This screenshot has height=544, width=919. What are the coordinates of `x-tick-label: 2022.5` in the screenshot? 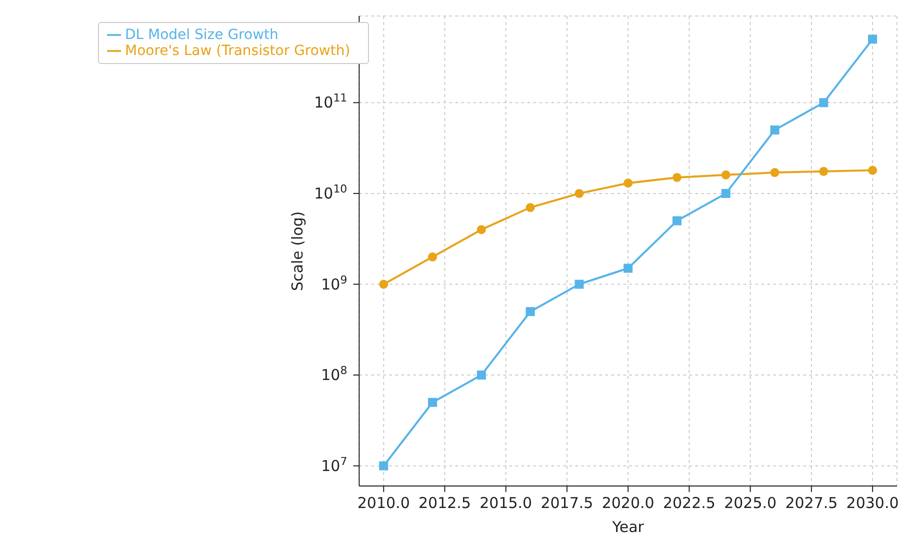 It's located at (689, 503).